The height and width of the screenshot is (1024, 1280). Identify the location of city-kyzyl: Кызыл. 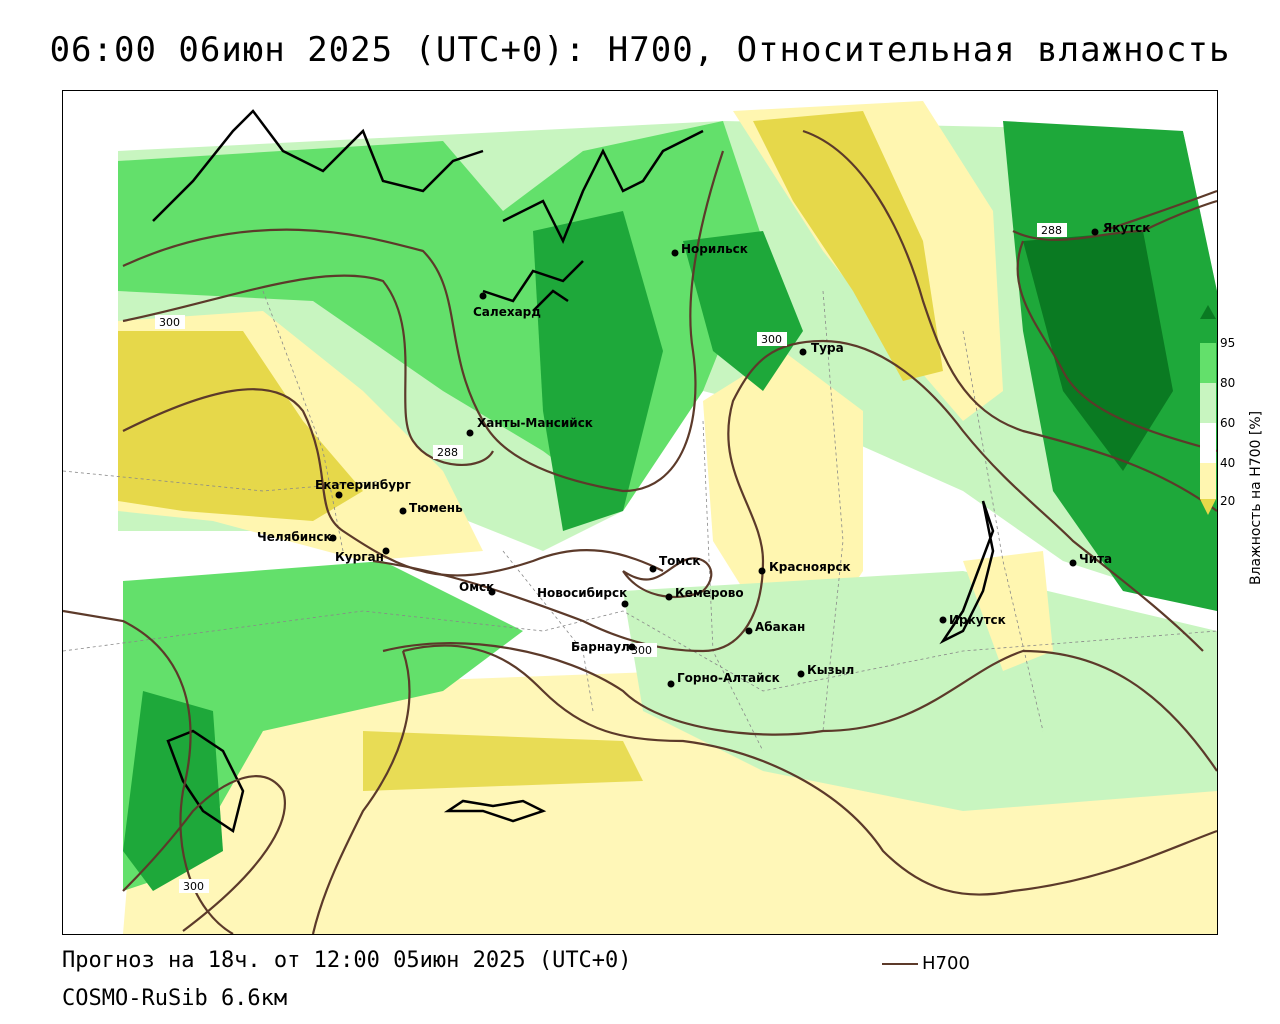
(826, 670).